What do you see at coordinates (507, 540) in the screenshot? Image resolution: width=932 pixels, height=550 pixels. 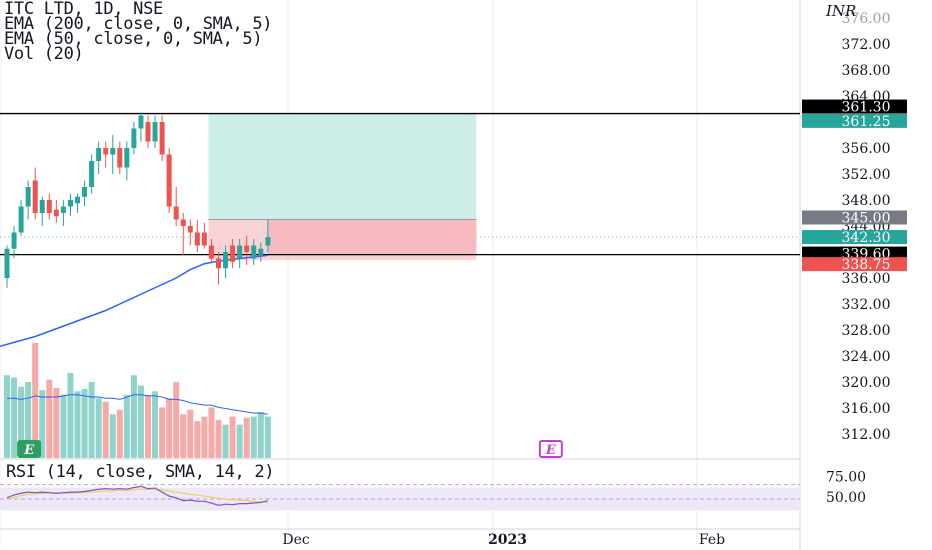 I see `time-label: 2023` at bounding box center [507, 540].